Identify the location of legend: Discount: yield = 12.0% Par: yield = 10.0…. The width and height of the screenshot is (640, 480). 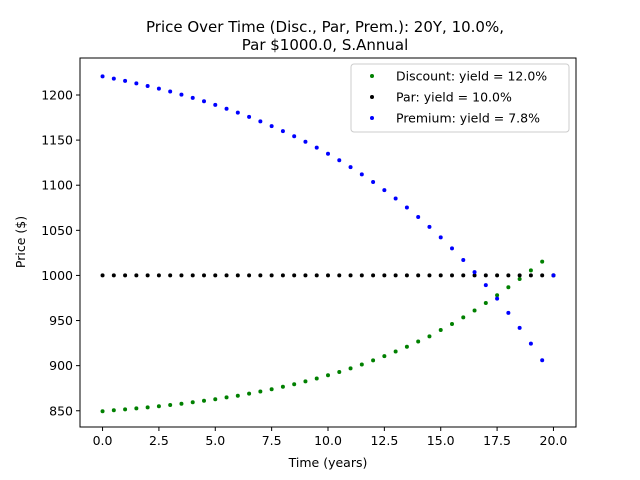
(460, 98).